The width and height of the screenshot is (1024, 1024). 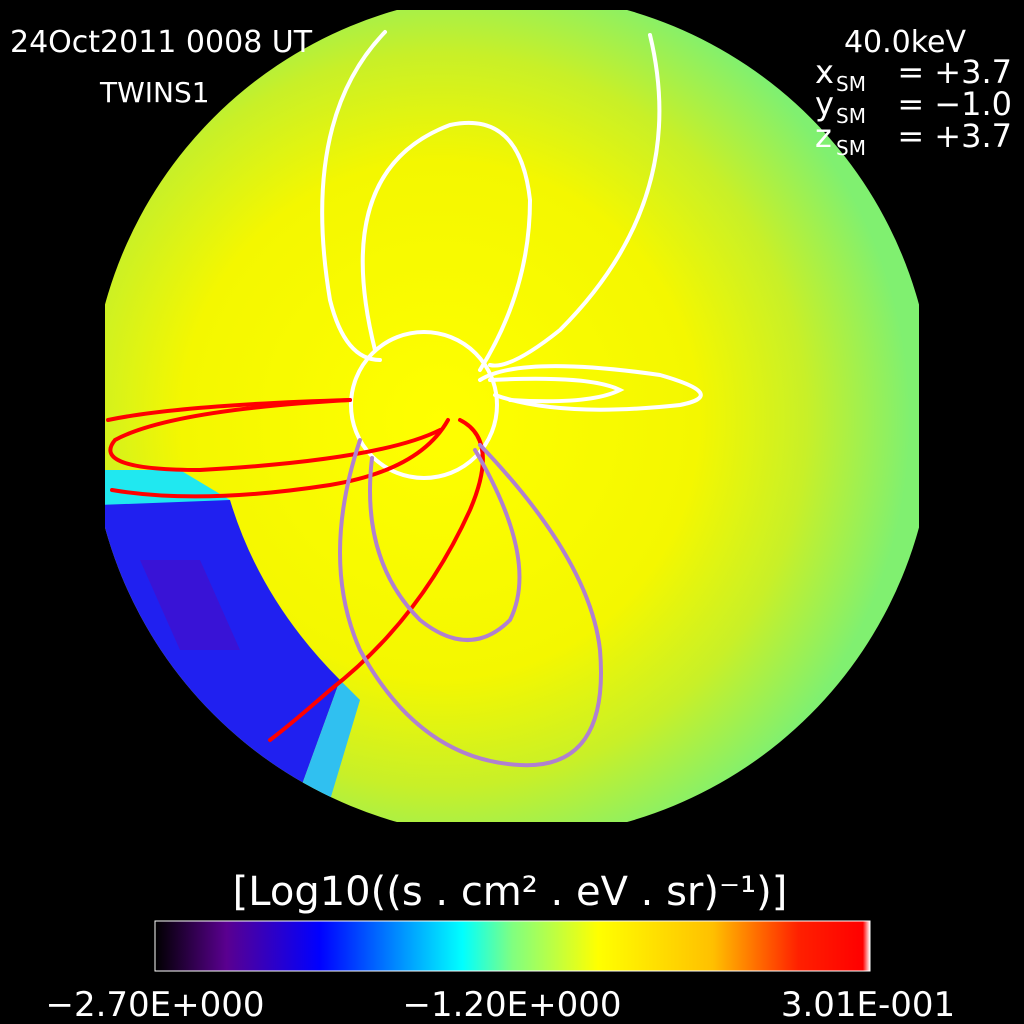 What do you see at coordinates (905, 42) in the screenshot?
I see `energy-label: 40.0keV` at bounding box center [905, 42].